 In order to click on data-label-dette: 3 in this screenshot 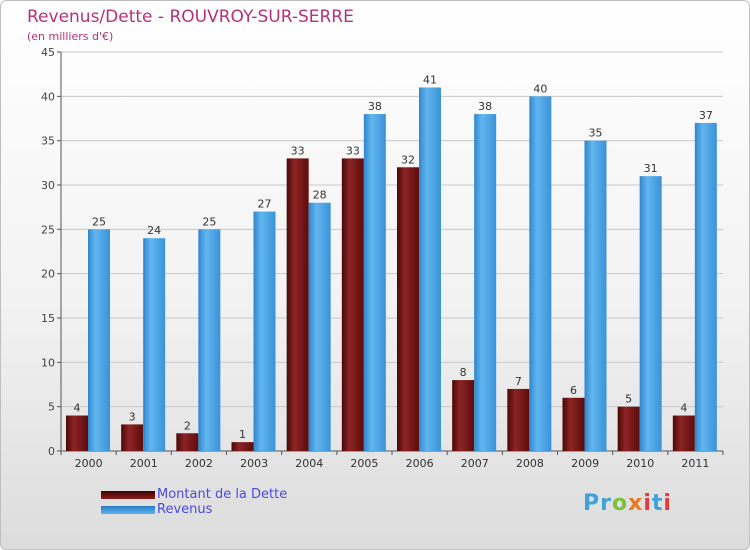, I will do `click(132, 416)`.